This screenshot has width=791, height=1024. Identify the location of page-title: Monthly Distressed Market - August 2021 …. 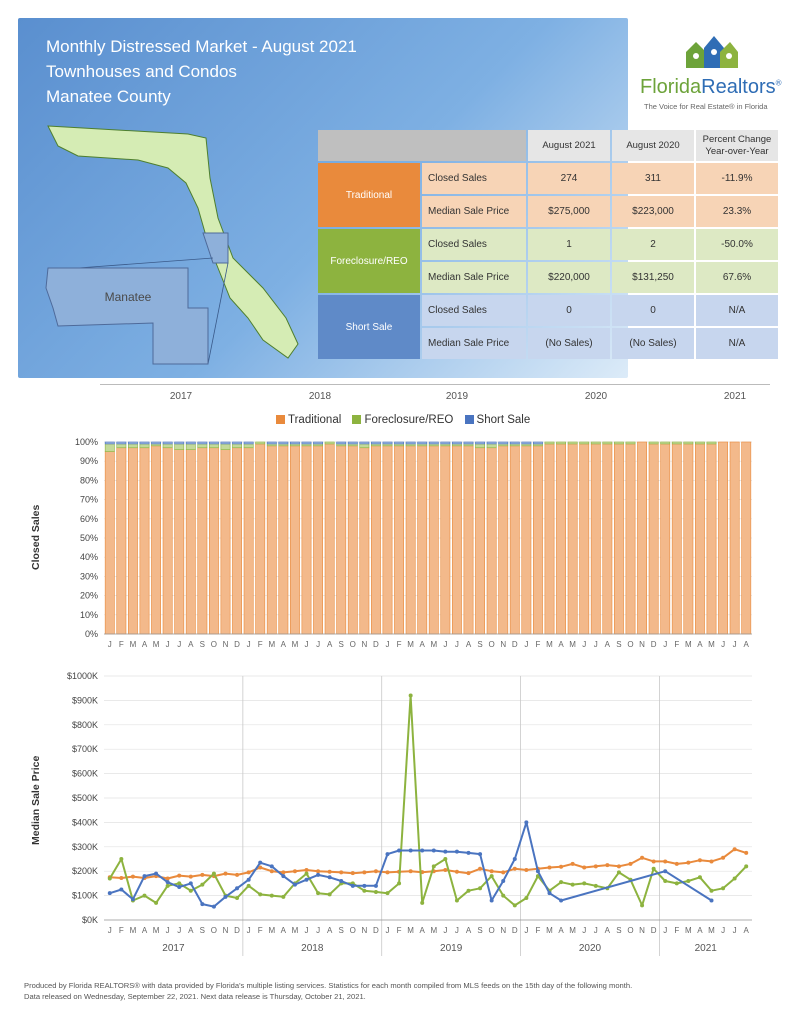
(201, 71).